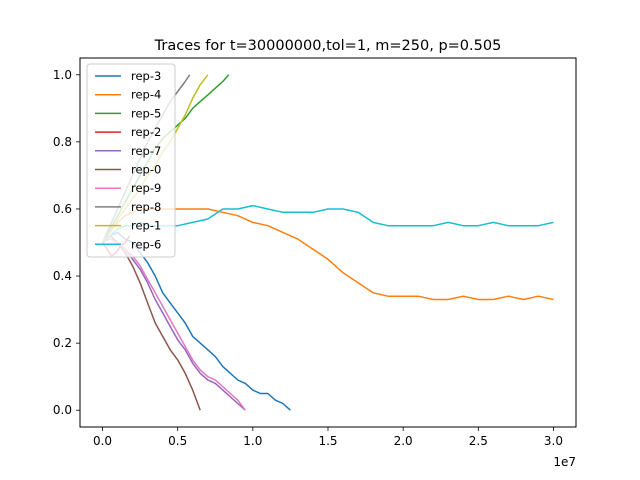 The width and height of the screenshot is (640, 480). Describe the element at coordinates (146, 76) in the screenshot. I see `legend-label-rep-3: rep-3` at that location.